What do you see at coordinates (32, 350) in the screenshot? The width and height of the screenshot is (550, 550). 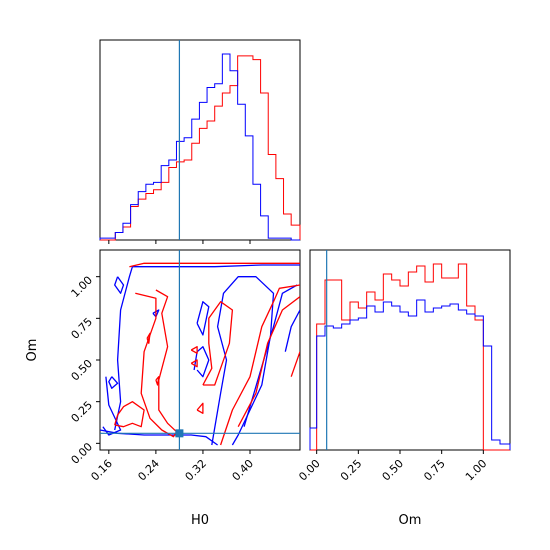 I see `contour-y-axis-label: Om` at bounding box center [32, 350].